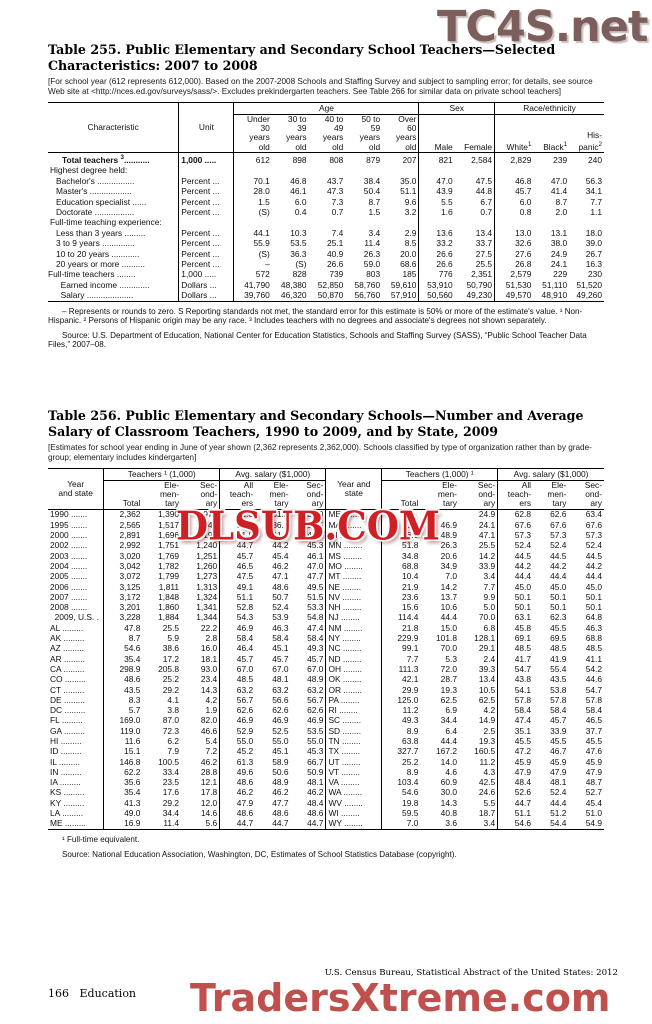  Describe the element at coordinates (486, 201) in the screenshot. I see `cell: 6.7` at that location.